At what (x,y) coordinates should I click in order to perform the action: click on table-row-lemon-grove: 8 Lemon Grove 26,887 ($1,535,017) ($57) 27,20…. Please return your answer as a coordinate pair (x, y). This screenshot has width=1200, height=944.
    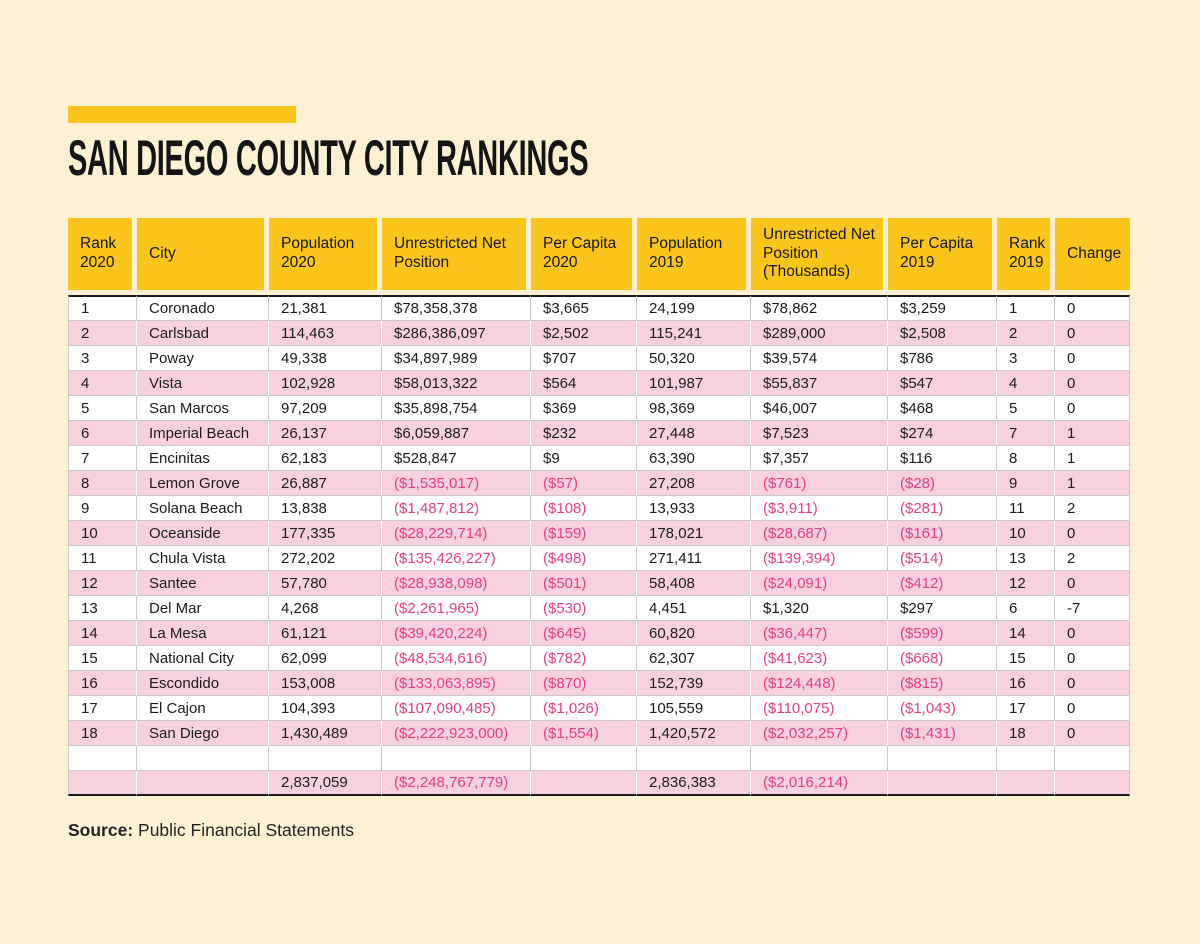
    Looking at the image, I should click on (599, 483).